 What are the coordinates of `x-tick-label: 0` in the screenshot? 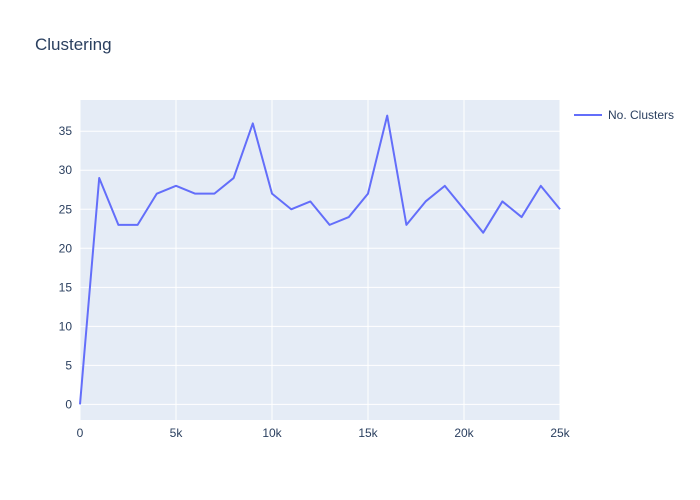 It's located at (80, 433).